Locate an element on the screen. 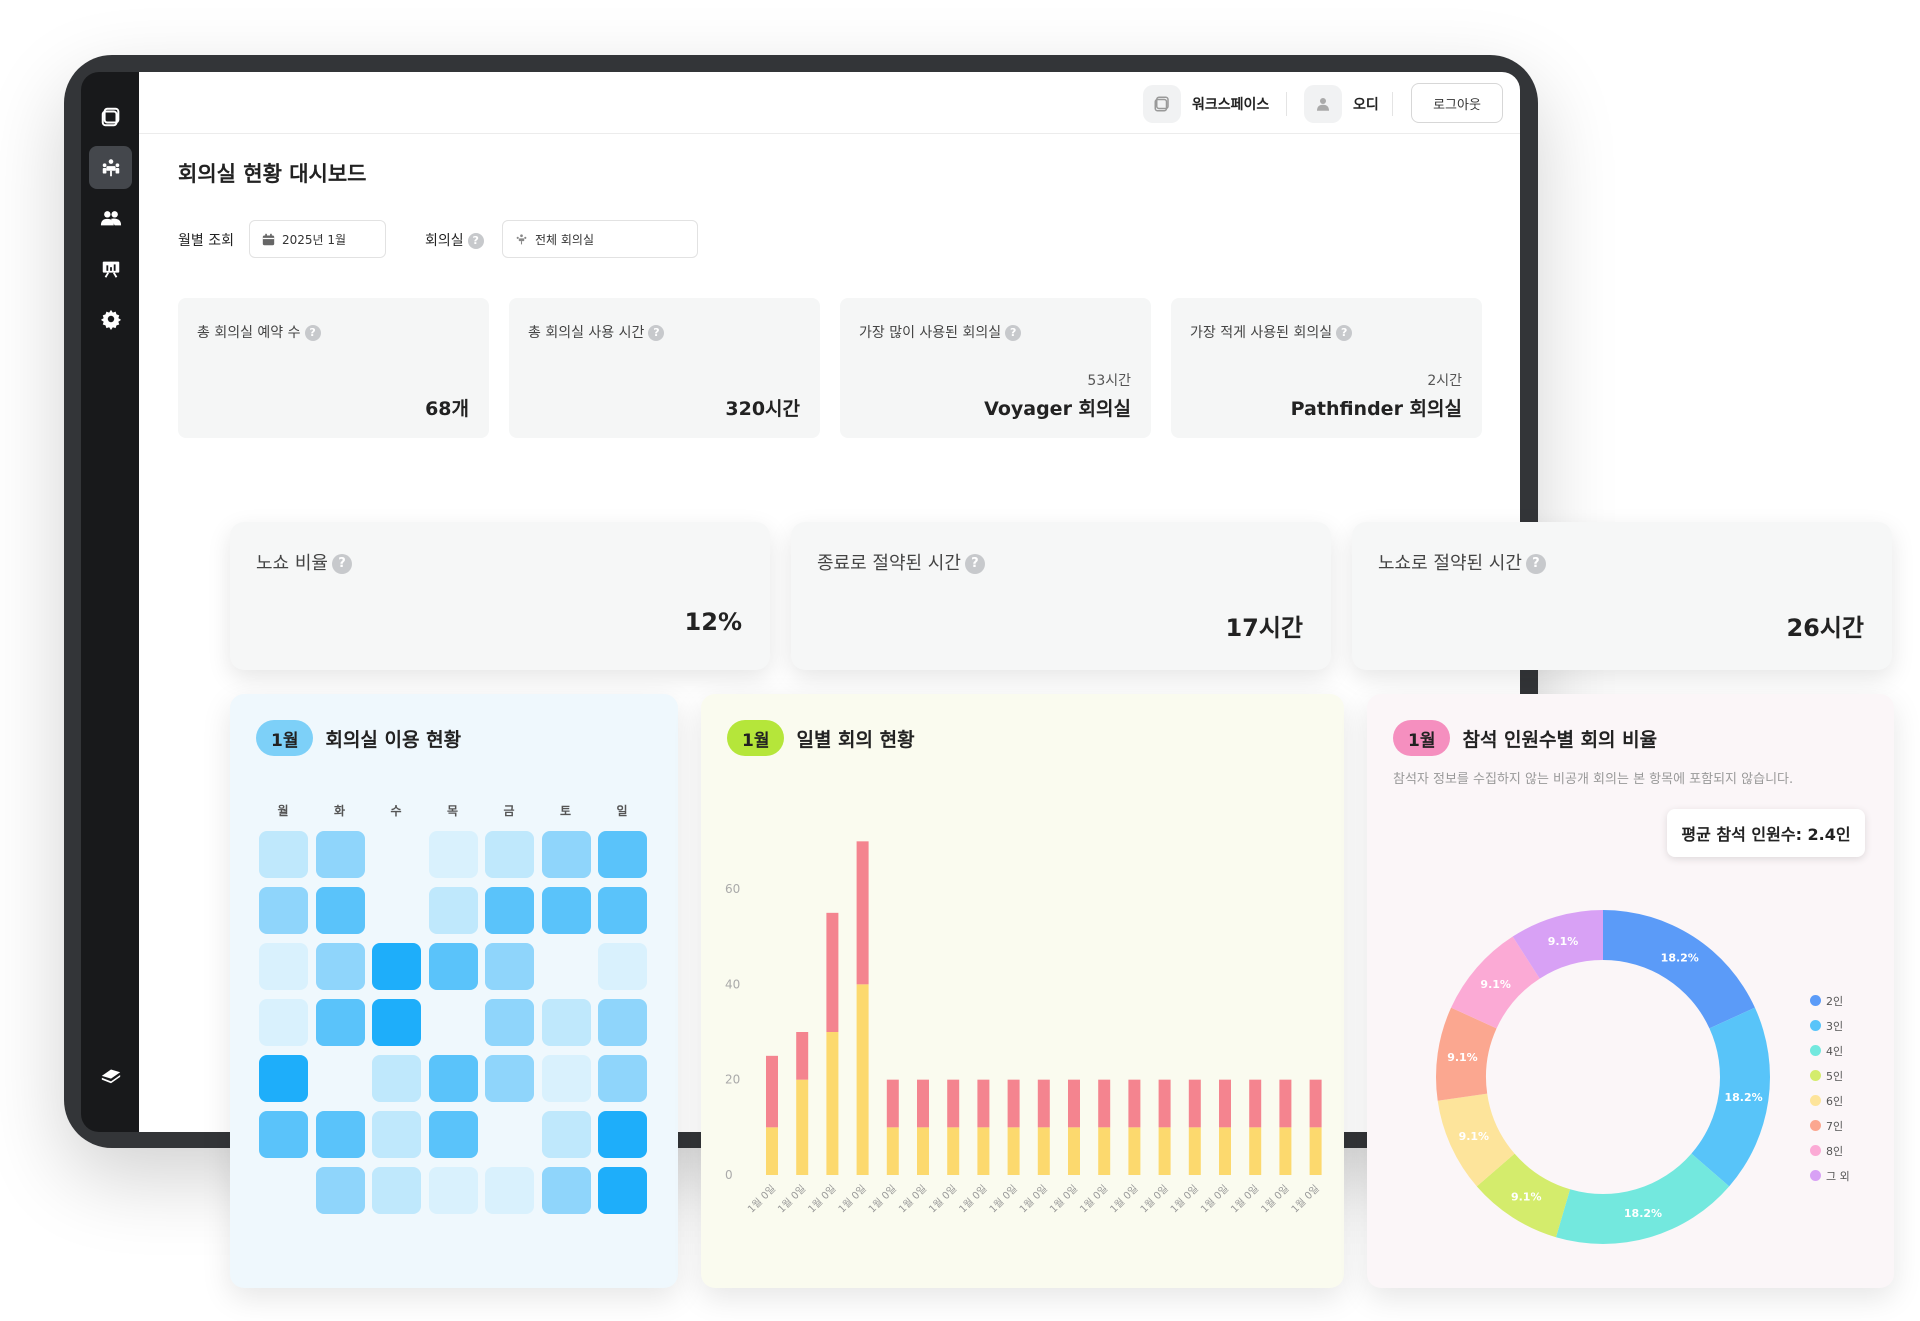 This screenshot has width=1920, height=1321. legend-item: 3인 is located at coordinates (1830, 1025).